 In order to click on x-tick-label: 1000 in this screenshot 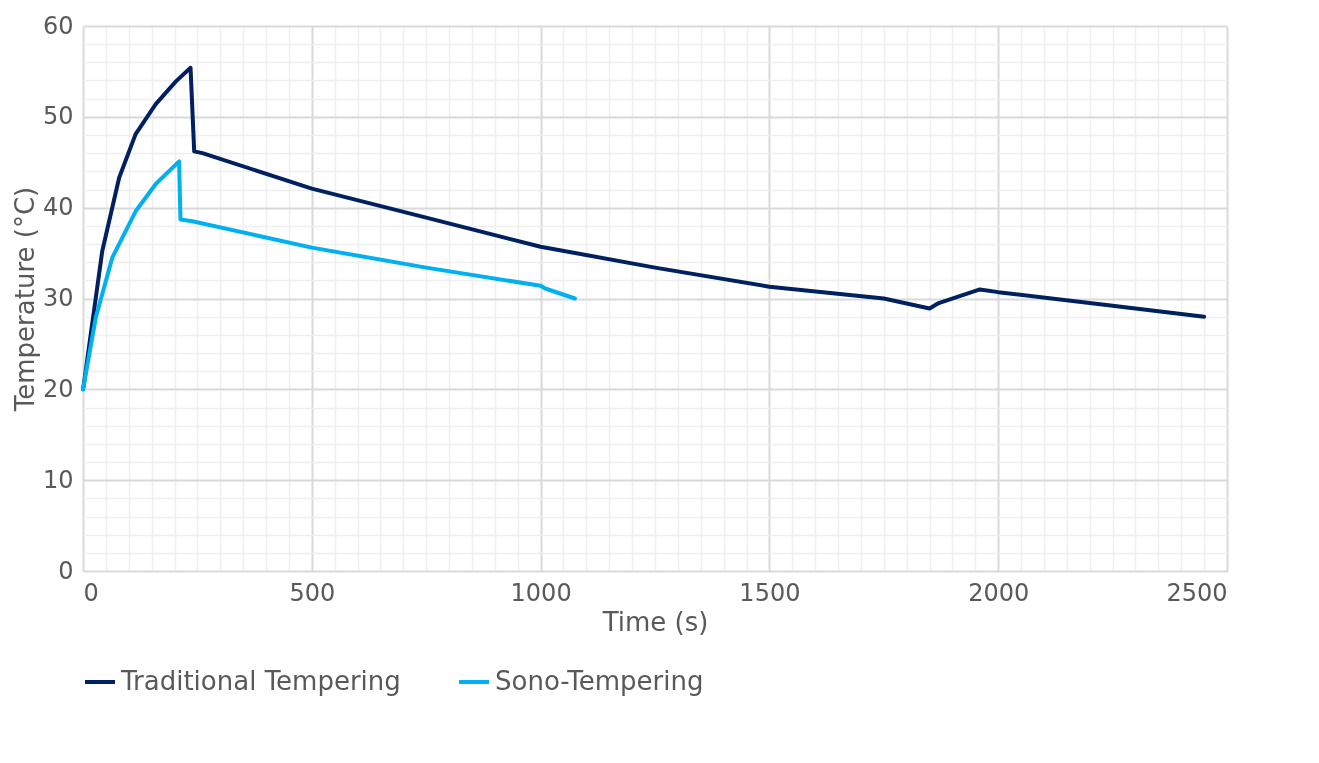, I will do `click(541, 592)`.